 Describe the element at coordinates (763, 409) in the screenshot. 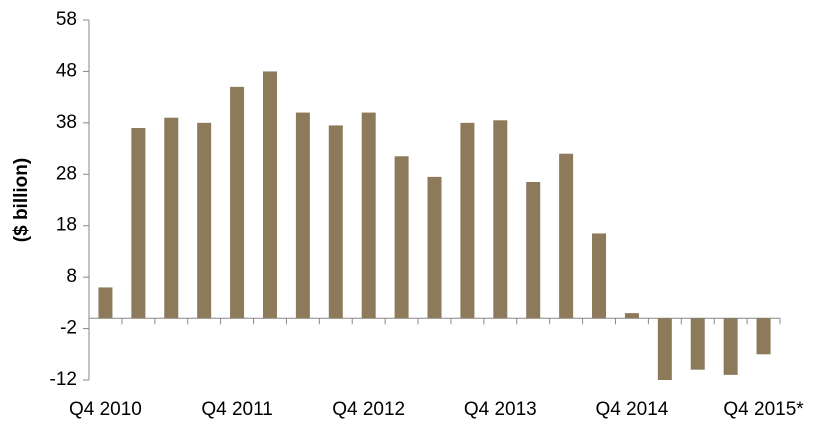

I see `x-tick-label: Q4 2015*` at that location.